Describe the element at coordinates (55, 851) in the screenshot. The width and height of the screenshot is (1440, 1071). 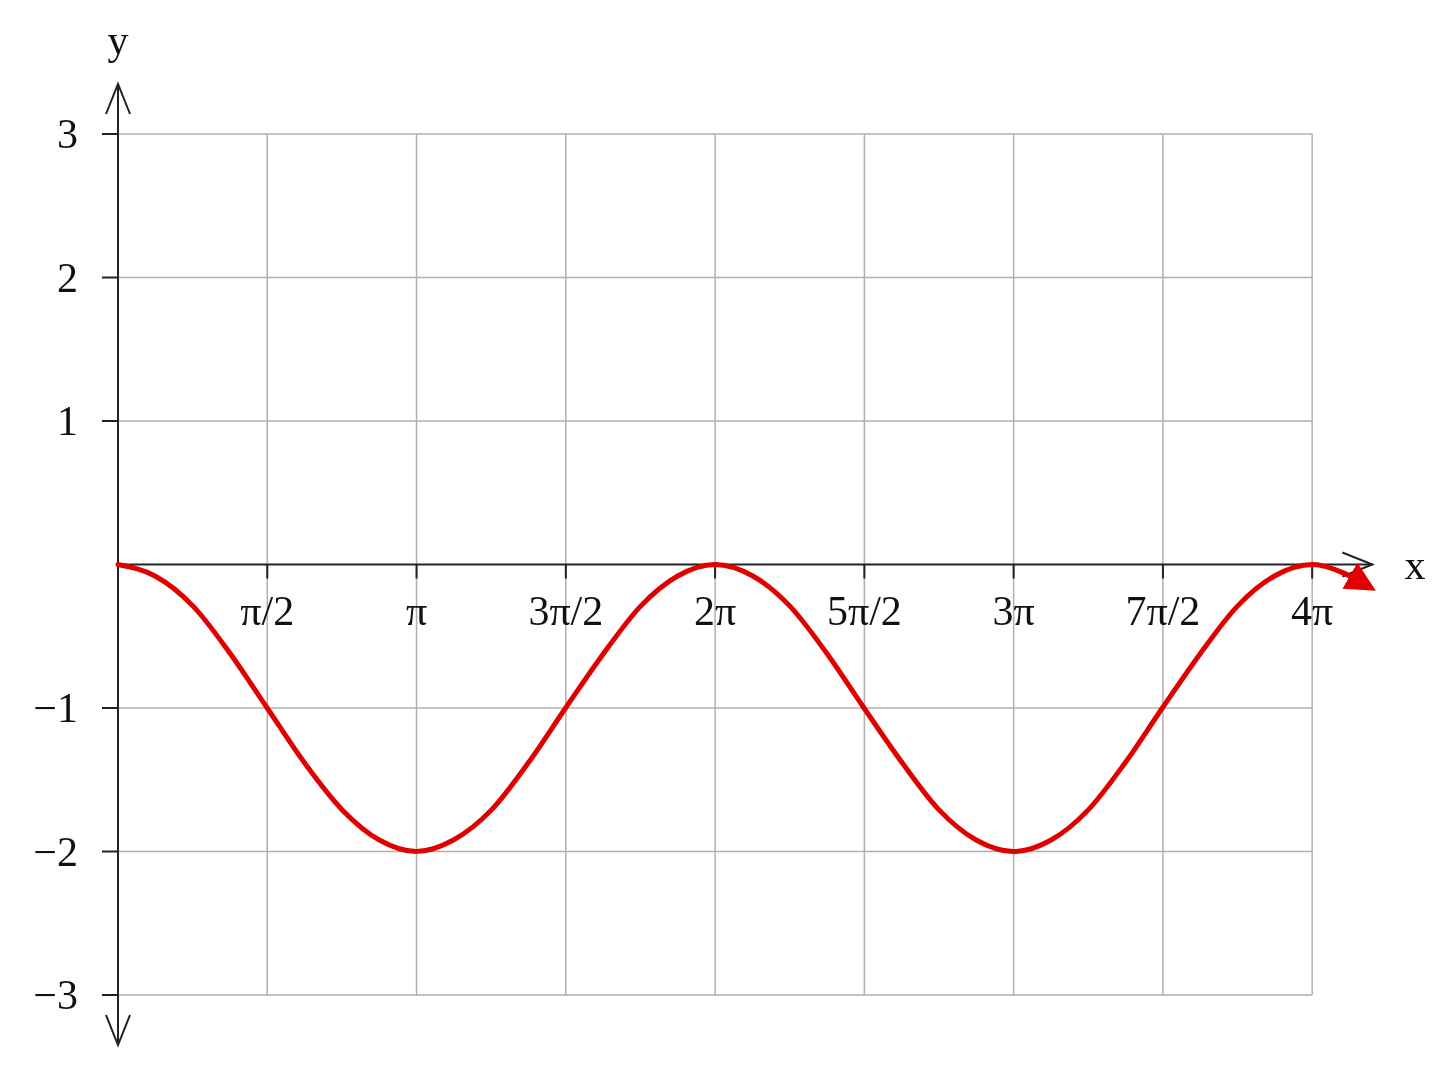
I see `y-tick-label: −2` at that location.